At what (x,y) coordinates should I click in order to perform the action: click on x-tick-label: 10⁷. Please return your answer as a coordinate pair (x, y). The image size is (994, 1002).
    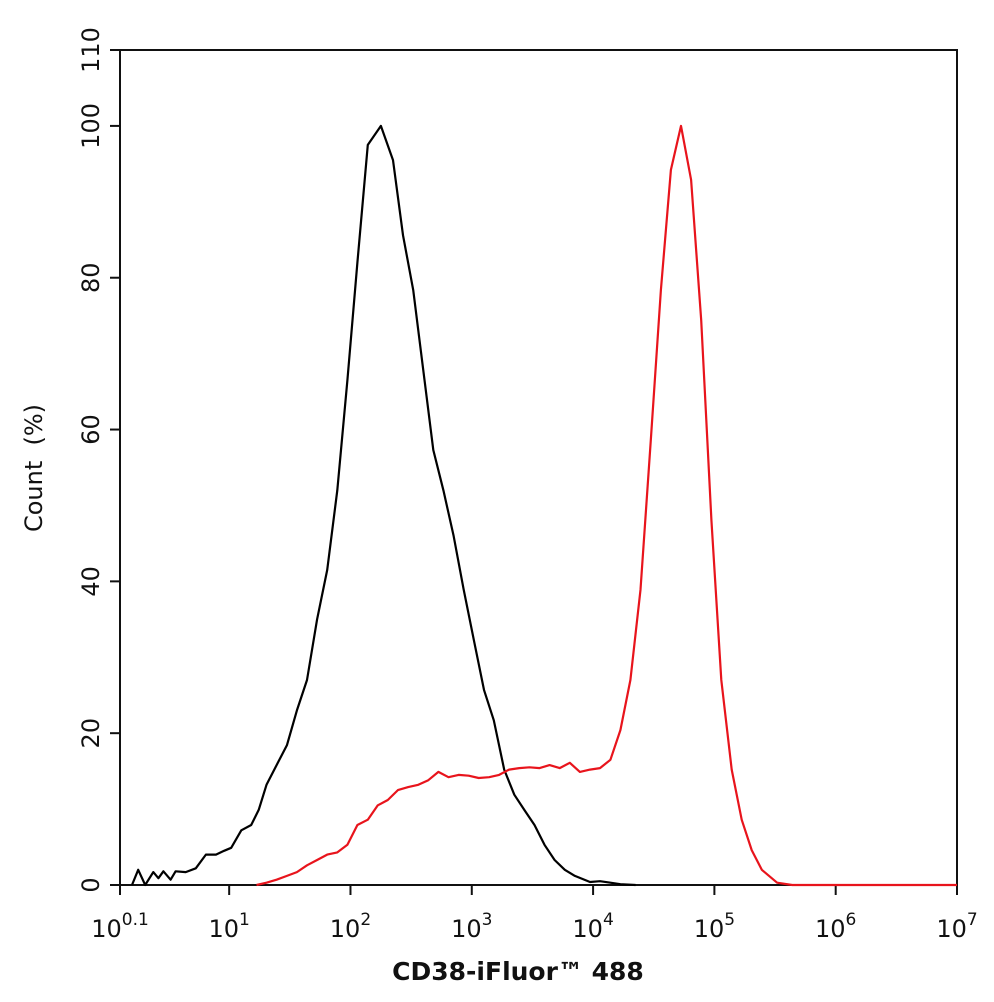
    Looking at the image, I should click on (956, 926).